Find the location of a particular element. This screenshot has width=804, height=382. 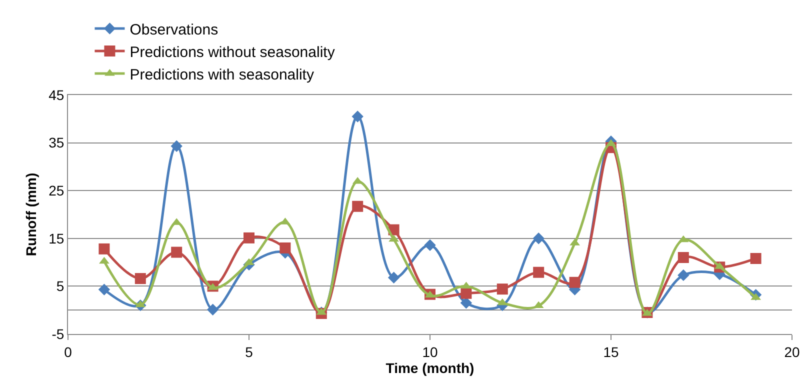

y-tick-label: 5 is located at coordinates (60, 286).